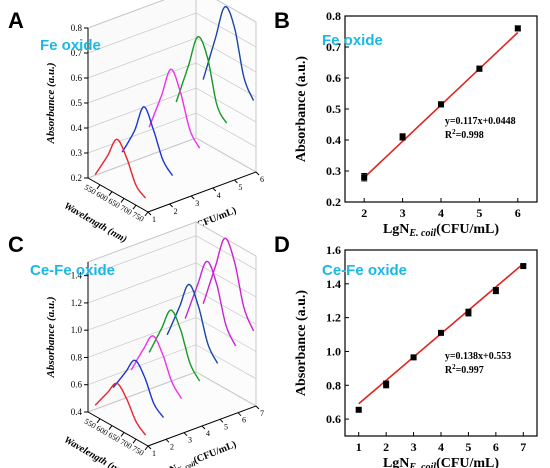 The image size is (550, 468). Describe the element at coordinates (176, 211) in the screenshot. I see `panel-a-y-tick-label: 2` at that location.